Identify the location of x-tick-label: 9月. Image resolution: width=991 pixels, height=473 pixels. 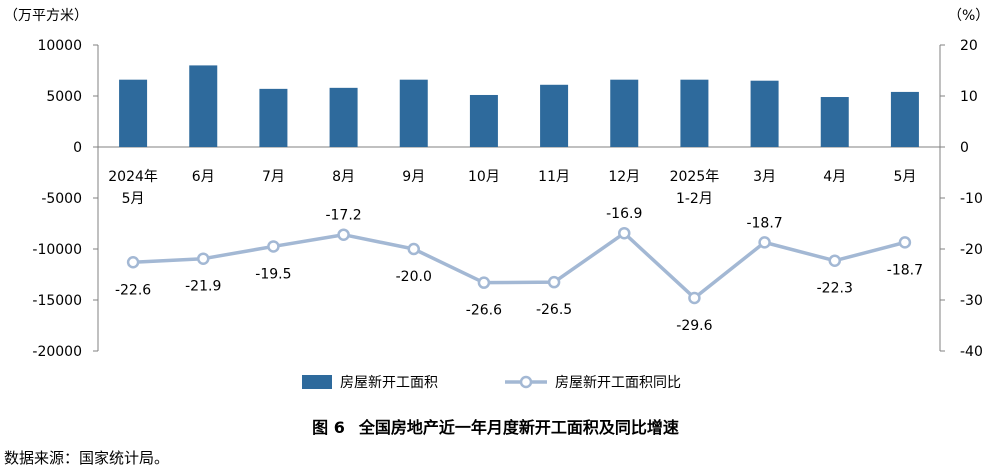
(413, 177).